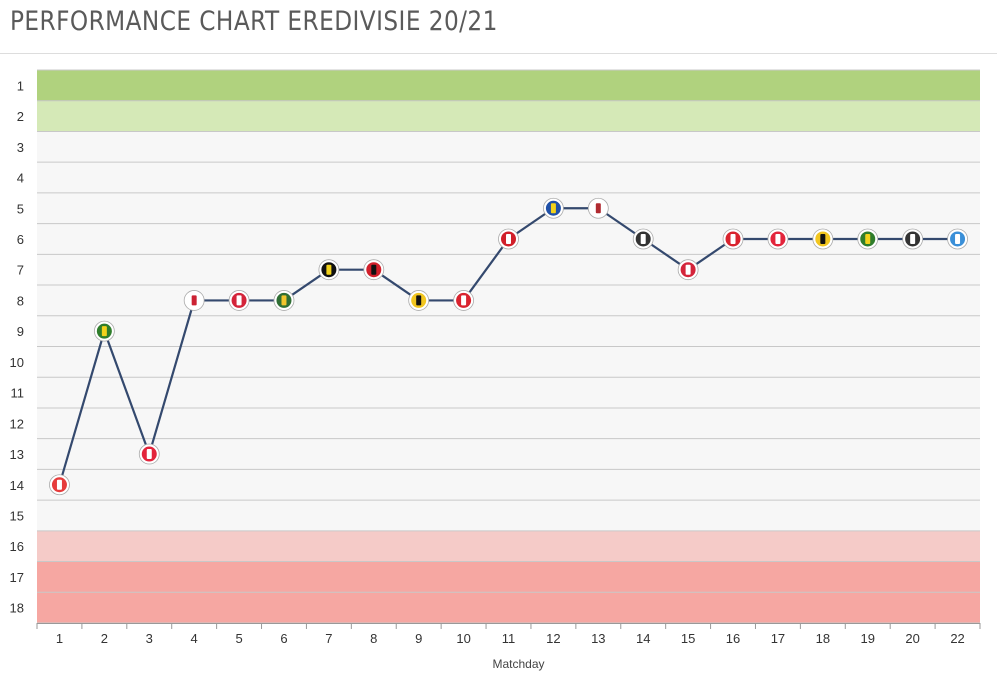 Image resolution: width=997 pixels, height=680 pixels. I want to click on team-badge-icon-md14, so click(643, 239).